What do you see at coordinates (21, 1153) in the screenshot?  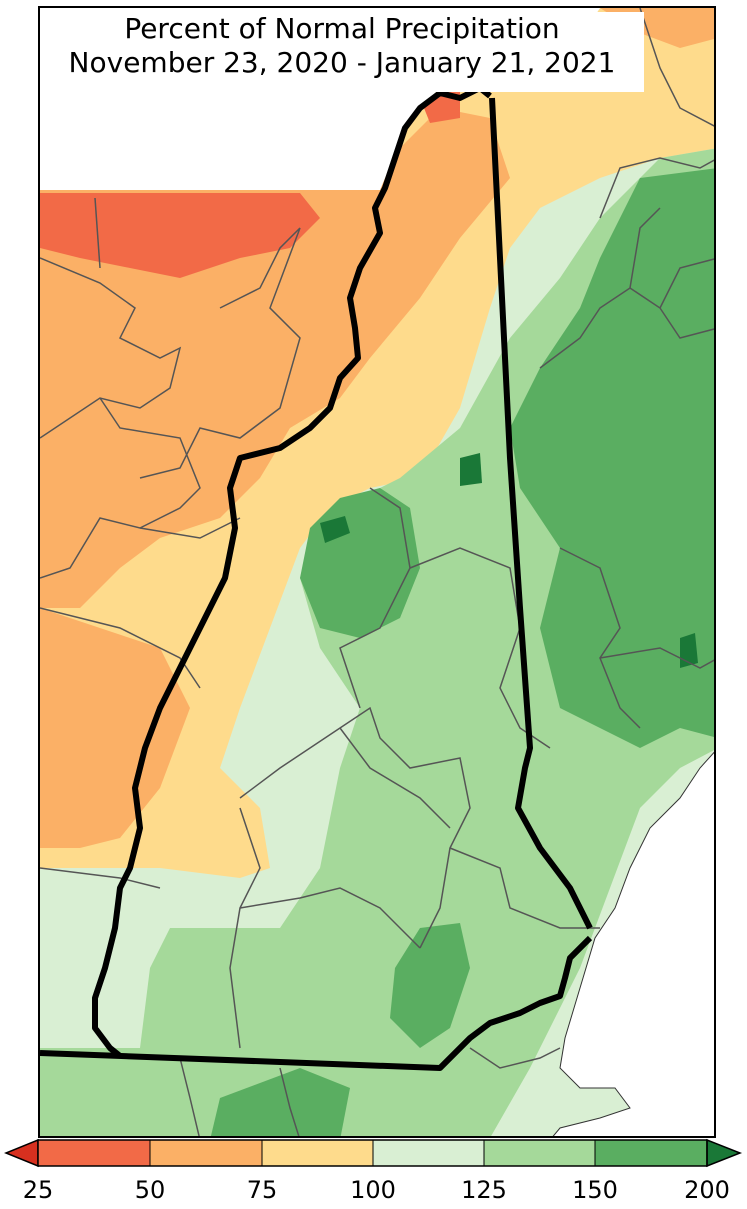 I see `colorbar-under-arrow` at bounding box center [21, 1153].